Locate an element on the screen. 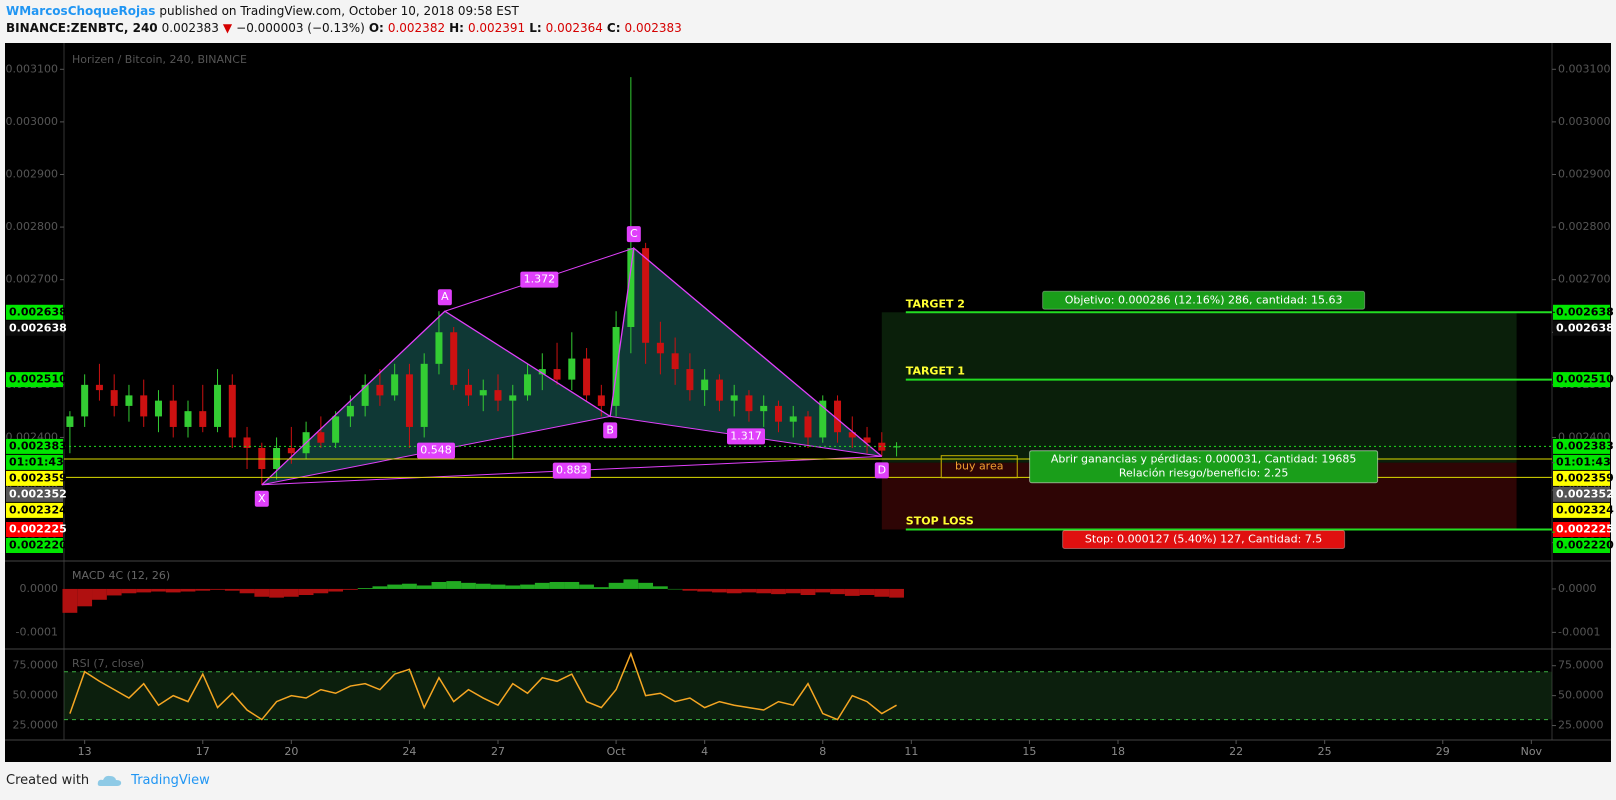  rsi-band is located at coordinates (808, 695).